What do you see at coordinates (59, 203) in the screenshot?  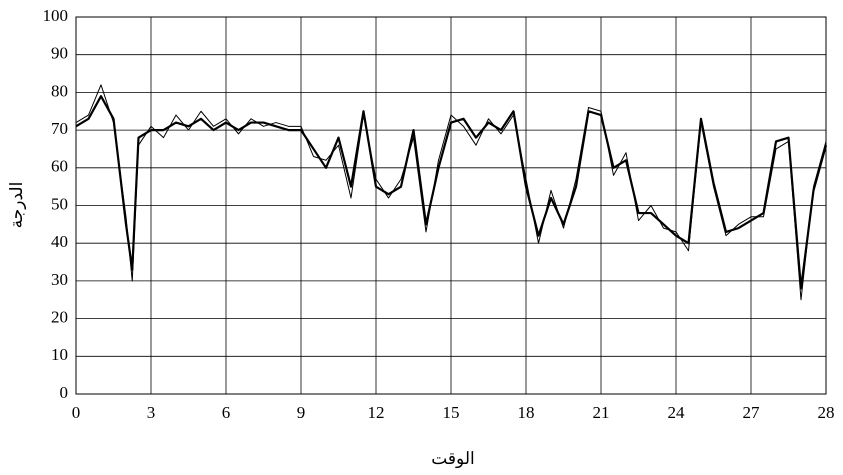 I see `y-tick-label: 50` at bounding box center [59, 203].